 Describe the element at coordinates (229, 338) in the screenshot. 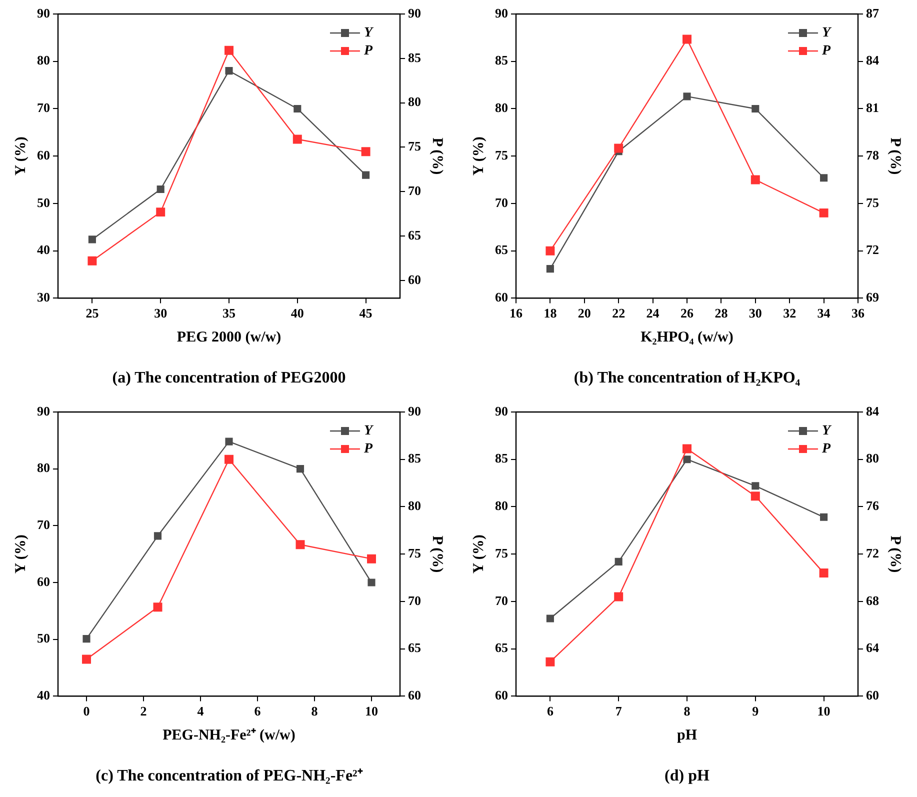

I see `x-axis-title: PEG 2000 (w/w)` at that location.